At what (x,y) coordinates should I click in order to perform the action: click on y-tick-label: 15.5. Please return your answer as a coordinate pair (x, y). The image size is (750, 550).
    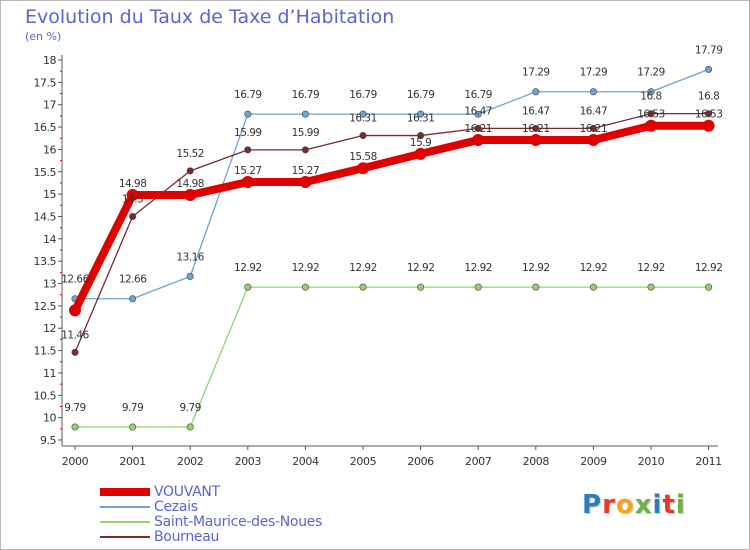
    Looking at the image, I should click on (45, 172).